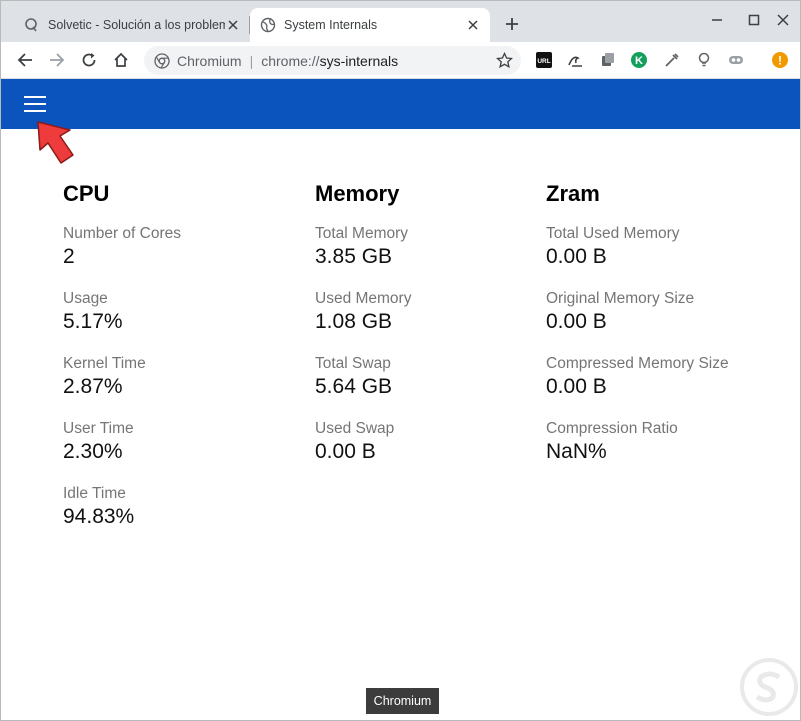  What do you see at coordinates (162, 60) in the screenshot?
I see `chromium-icon` at bounding box center [162, 60].